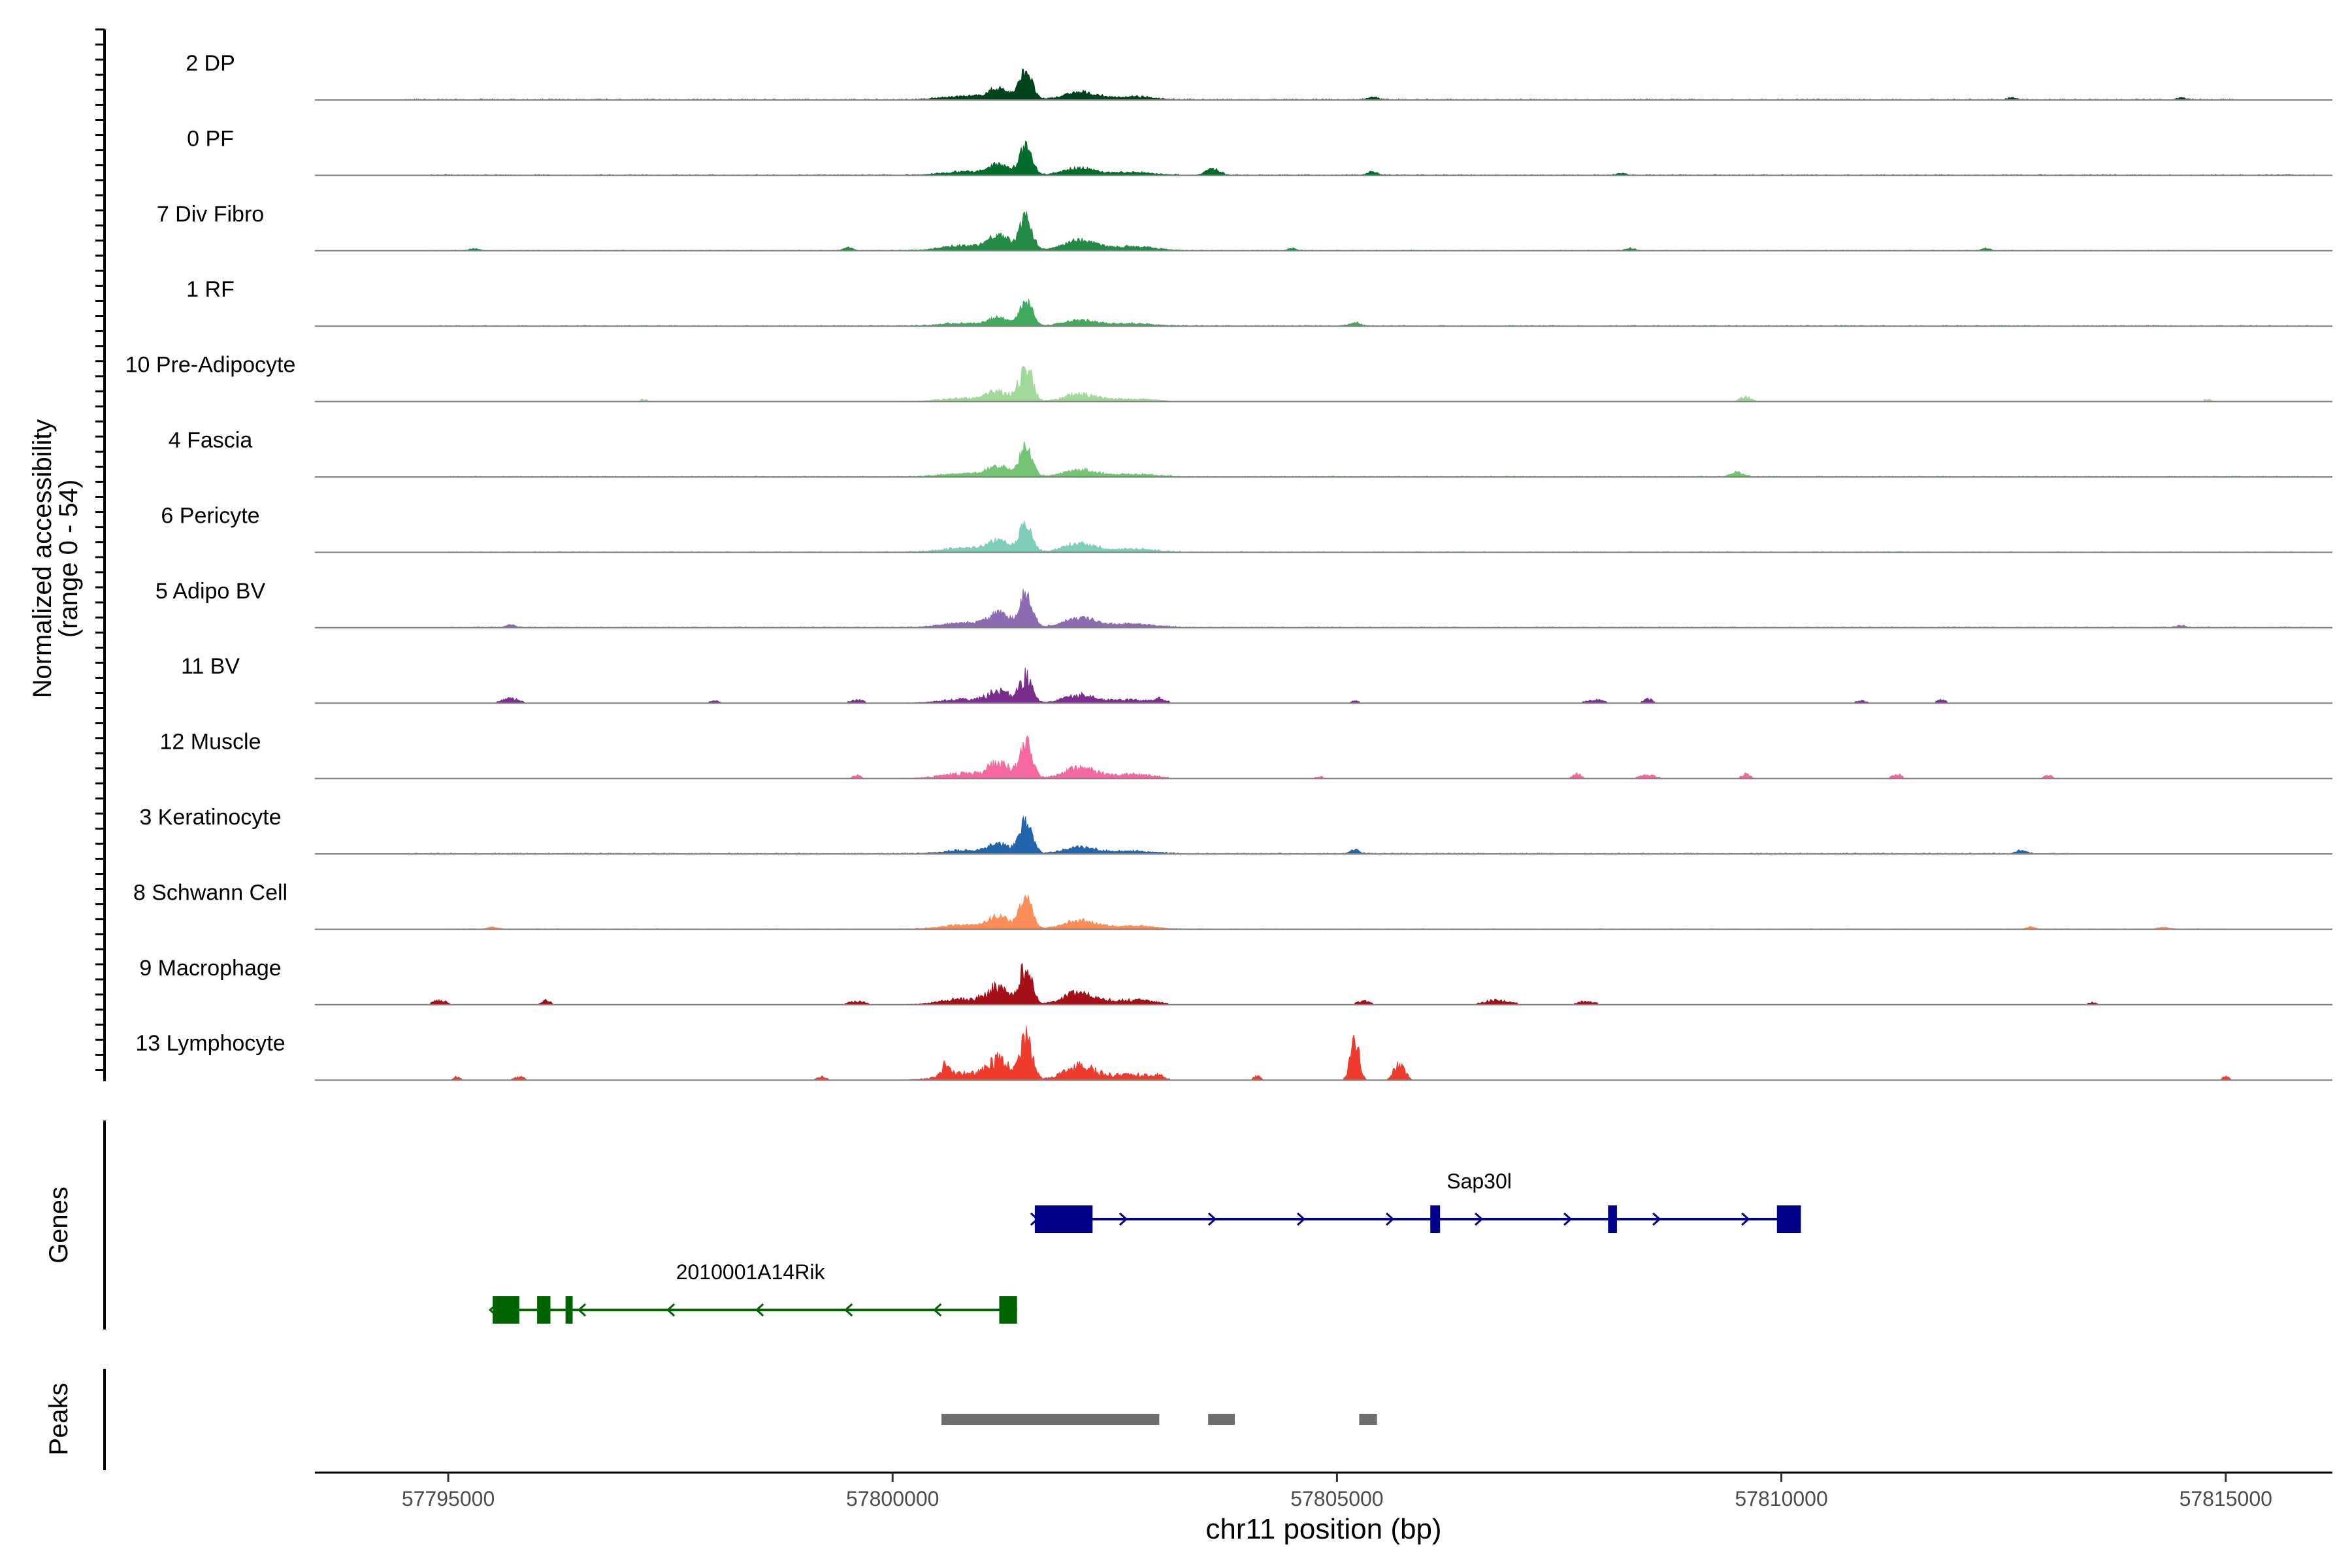 The height and width of the screenshot is (1568, 2352). I want to click on x-axis-title: chr11 position (bp), so click(1323, 1529).